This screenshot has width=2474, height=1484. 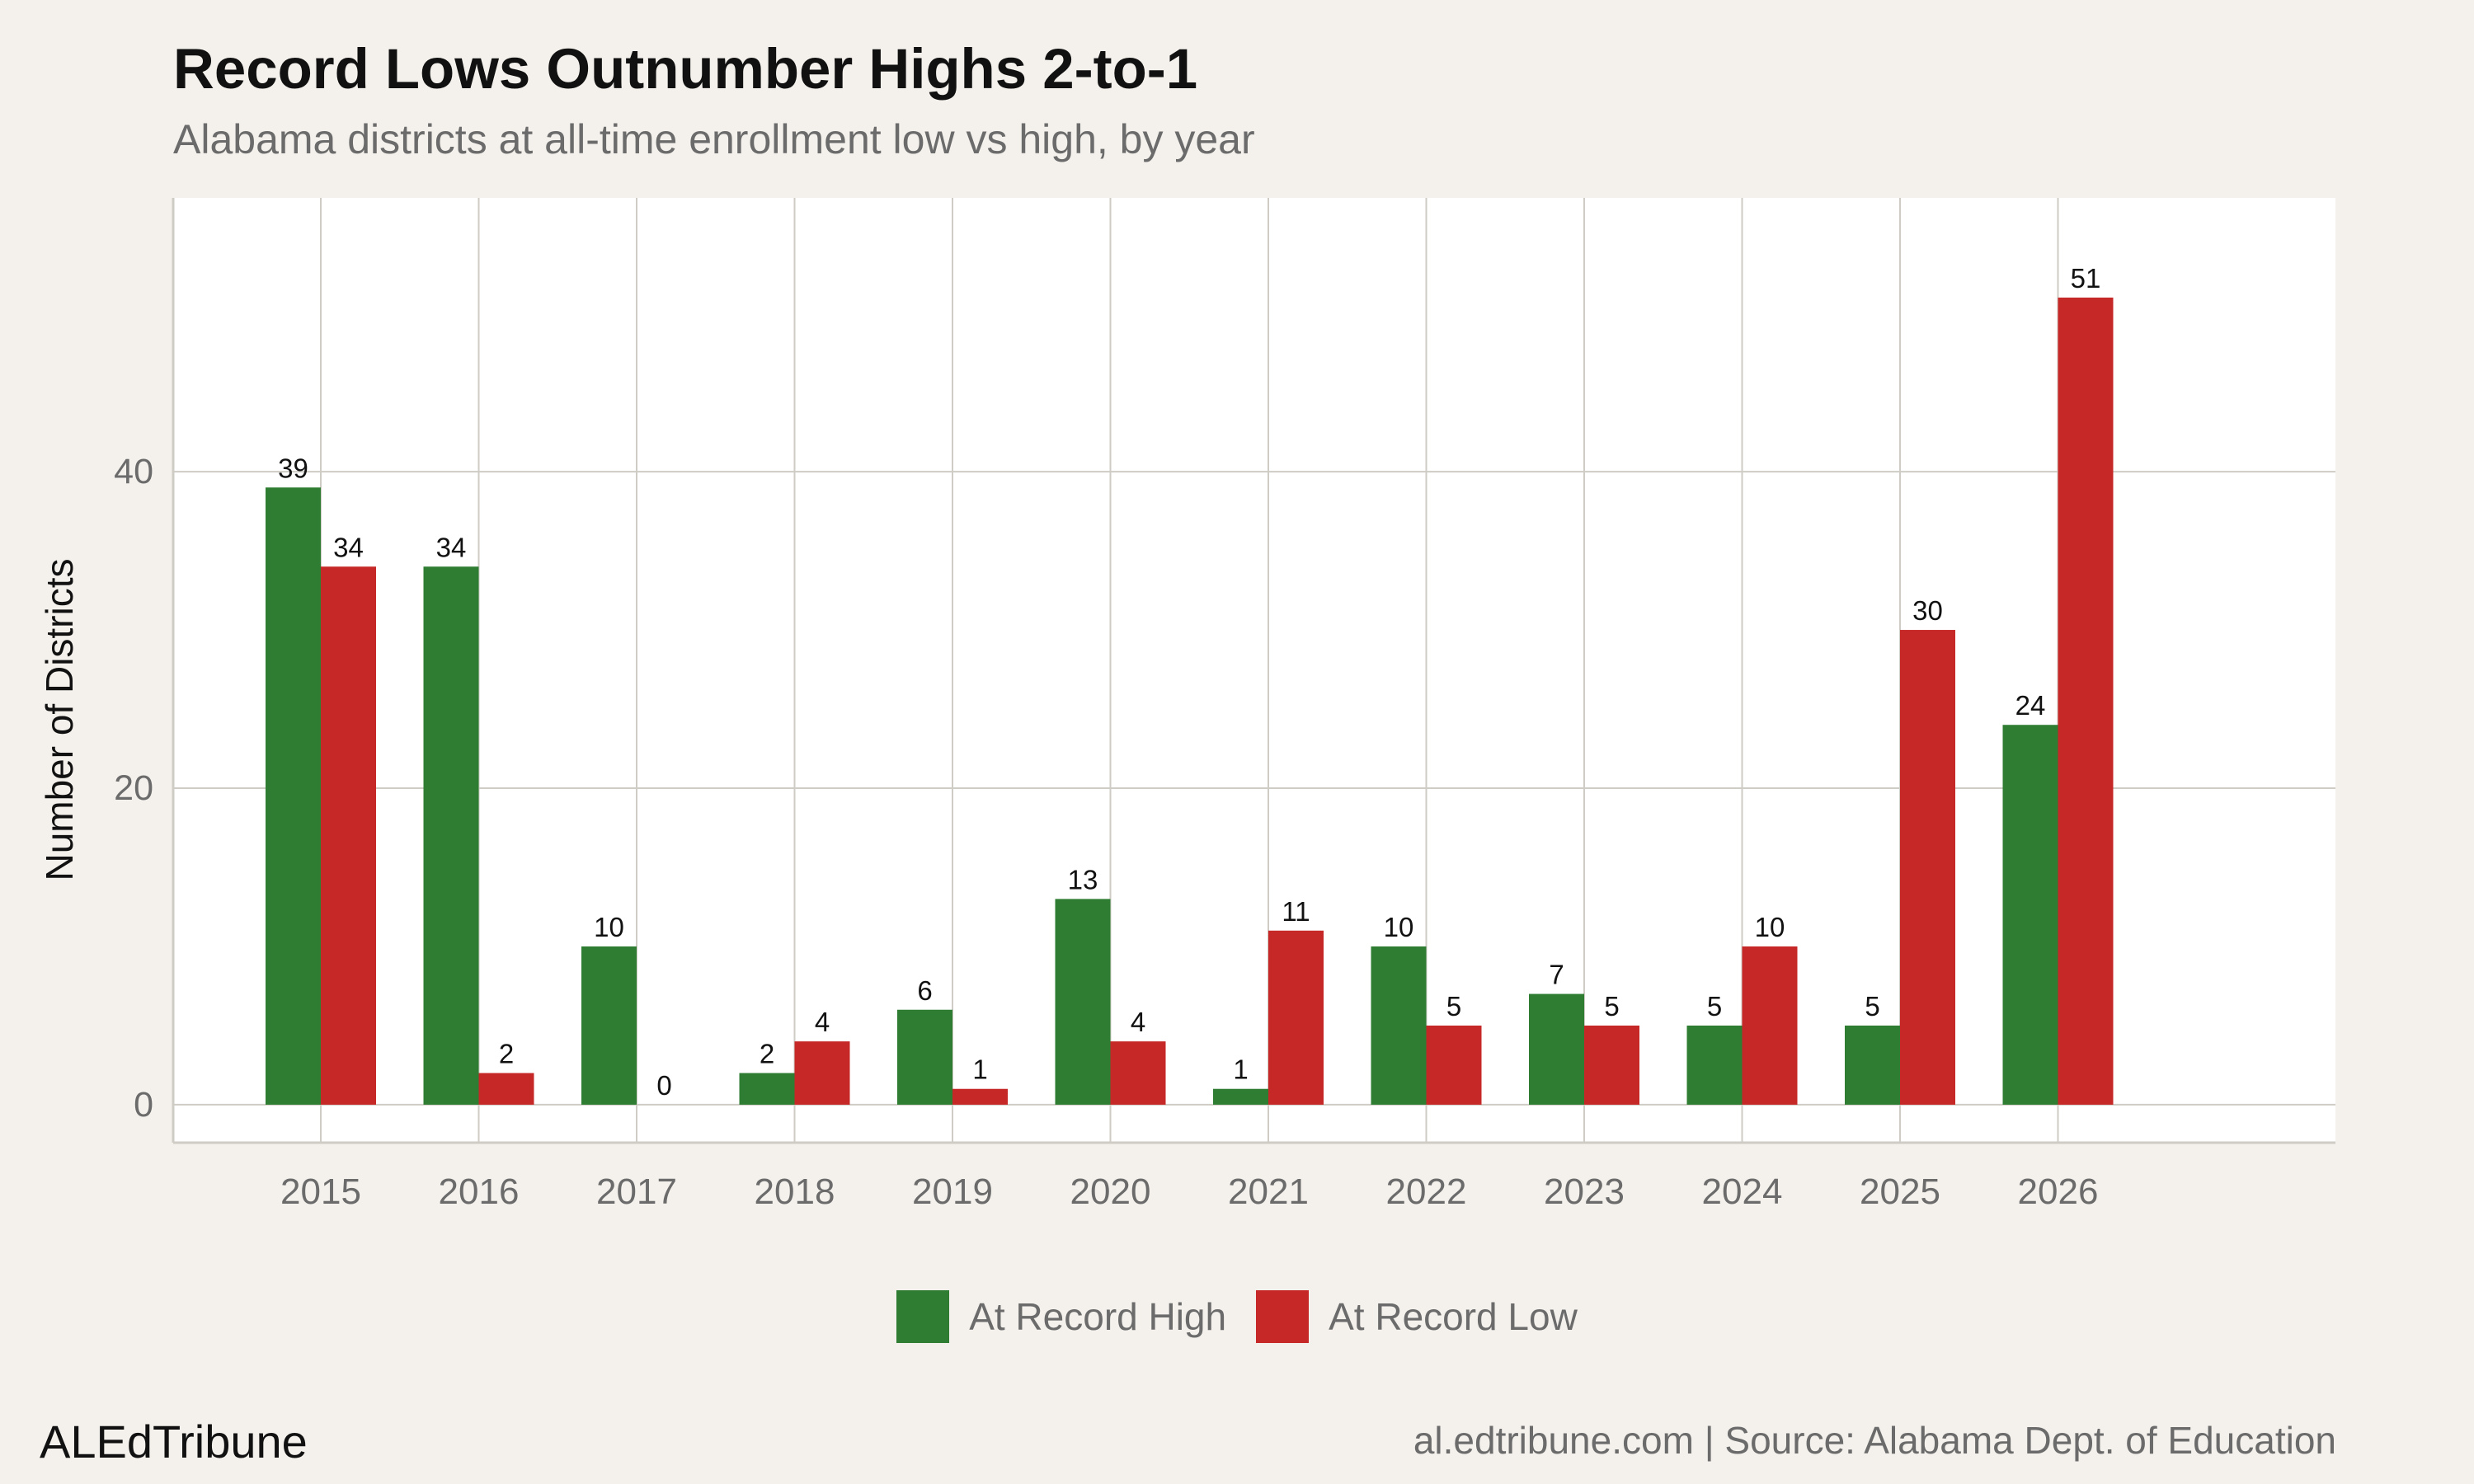 I want to click on legend-swatch-low, so click(x=1283, y=1316).